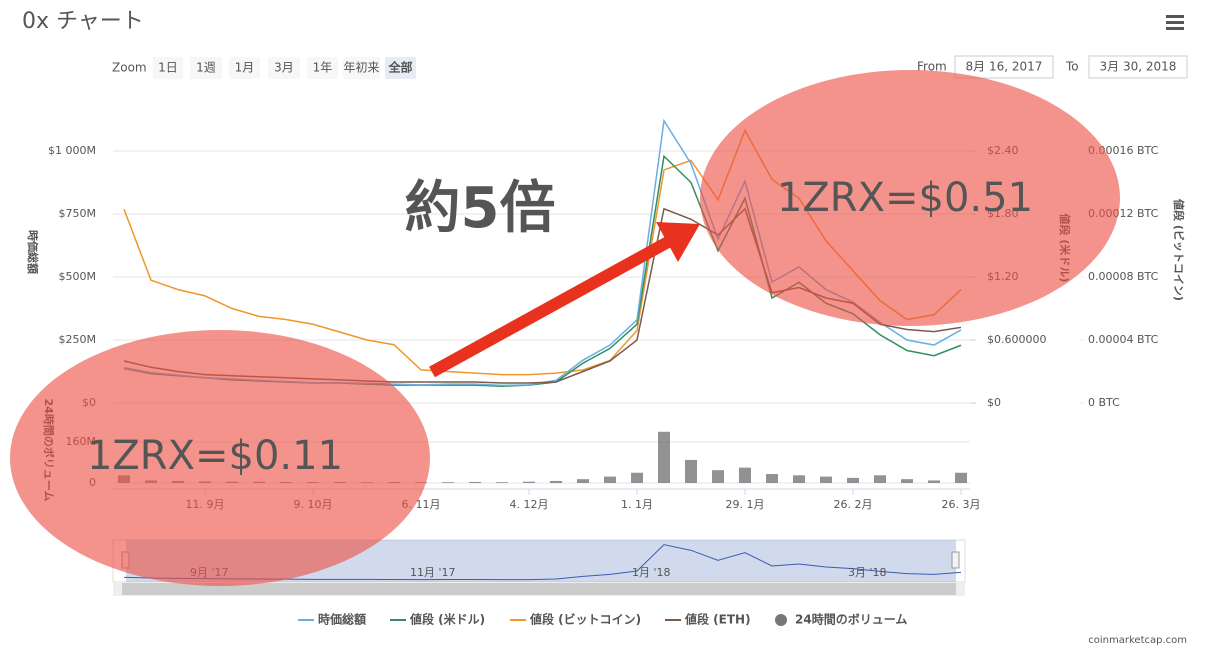  What do you see at coordinates (342, 619) in the screenshot?
I see `legend-label: 時価総額` at bounding box center [342, 619].